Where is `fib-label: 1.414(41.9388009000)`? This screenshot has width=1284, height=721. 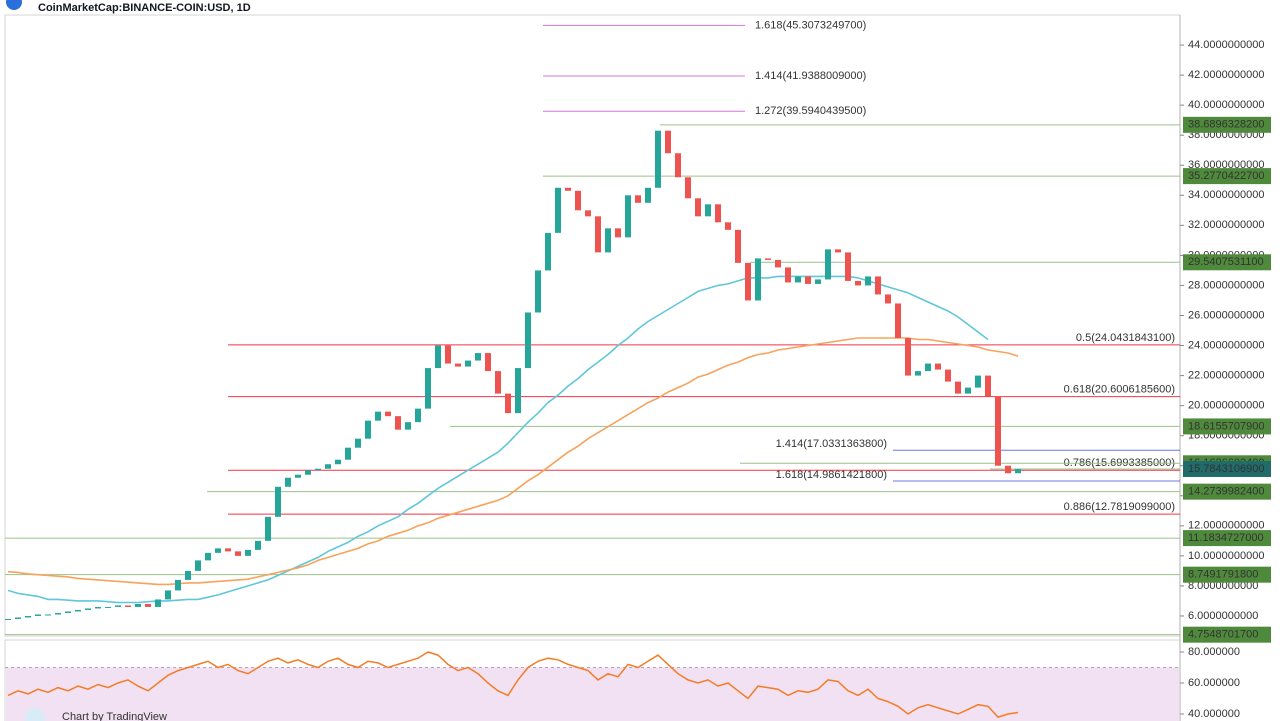 fib-label: 1.414(41.9388009000) is located at coordinates (810, 76).